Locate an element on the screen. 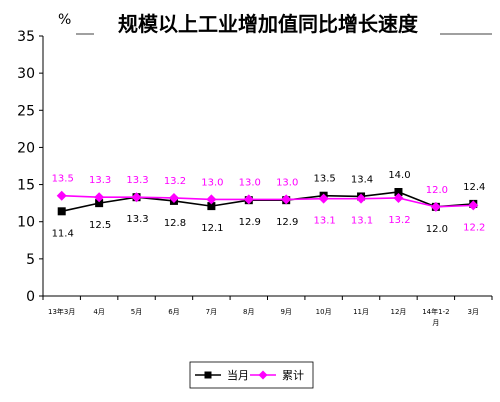 Image resolution: width=500 pixels, height=402 pixels. data-label-monthly: 12.5 is located at coordinates (100, 225).